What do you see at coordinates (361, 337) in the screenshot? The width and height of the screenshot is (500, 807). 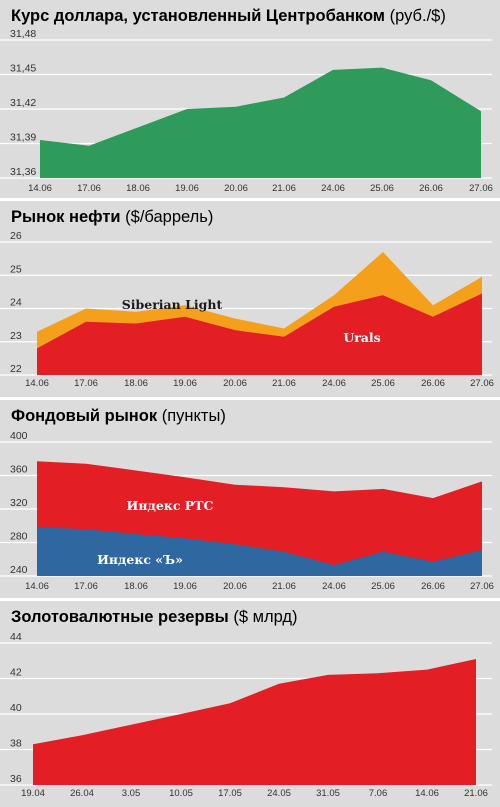 I see `series-label: Urals` at bounding box center [361, 337].